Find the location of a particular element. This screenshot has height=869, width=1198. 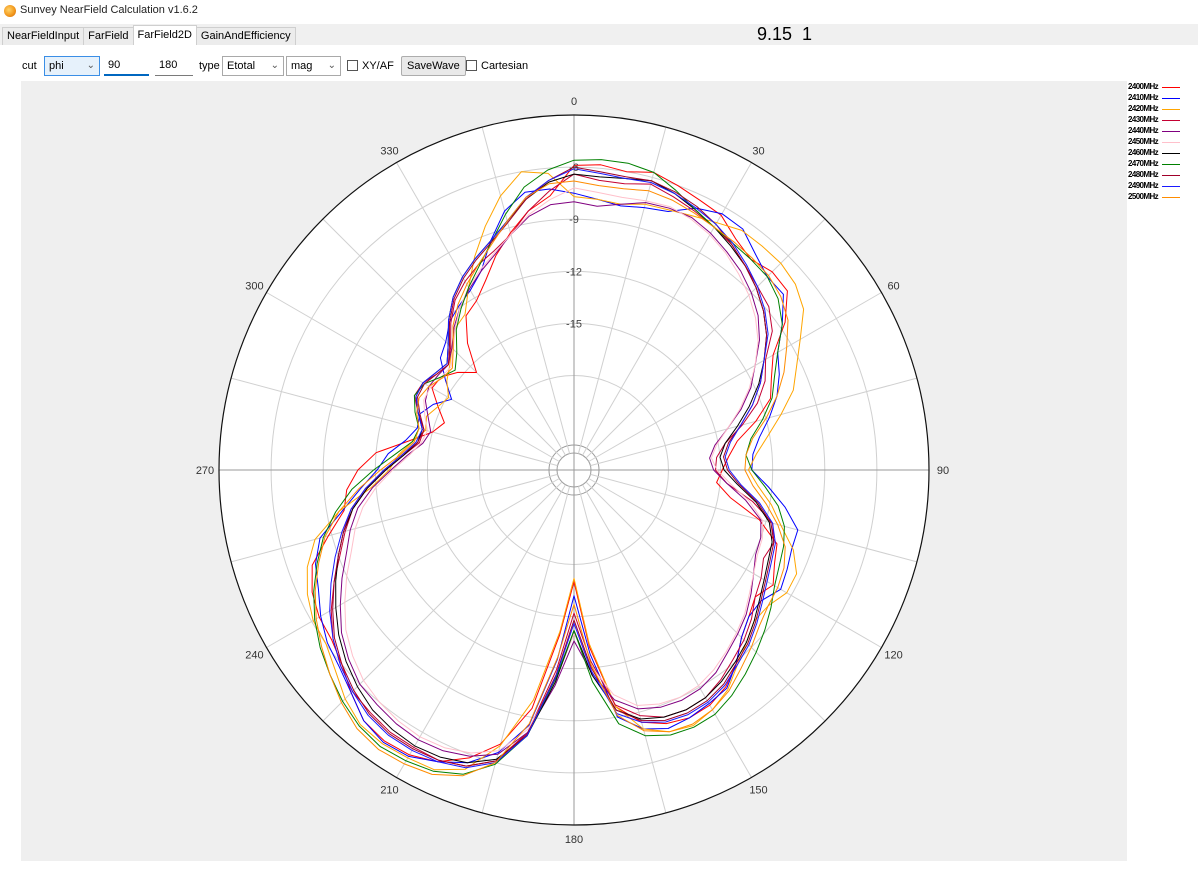

cut-select-value: phi is located at coordinates (56, 66).